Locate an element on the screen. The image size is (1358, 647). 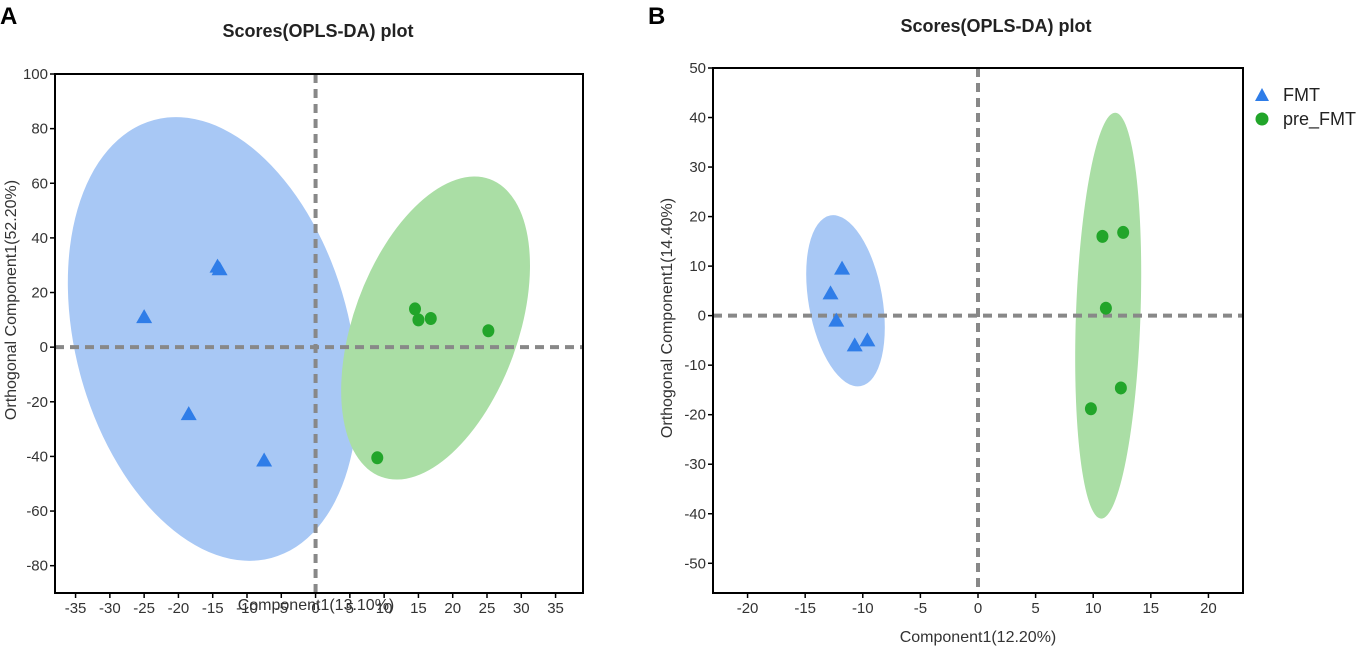
chart-a-y-tick-label: -20 is located at coordinates (37, 402).